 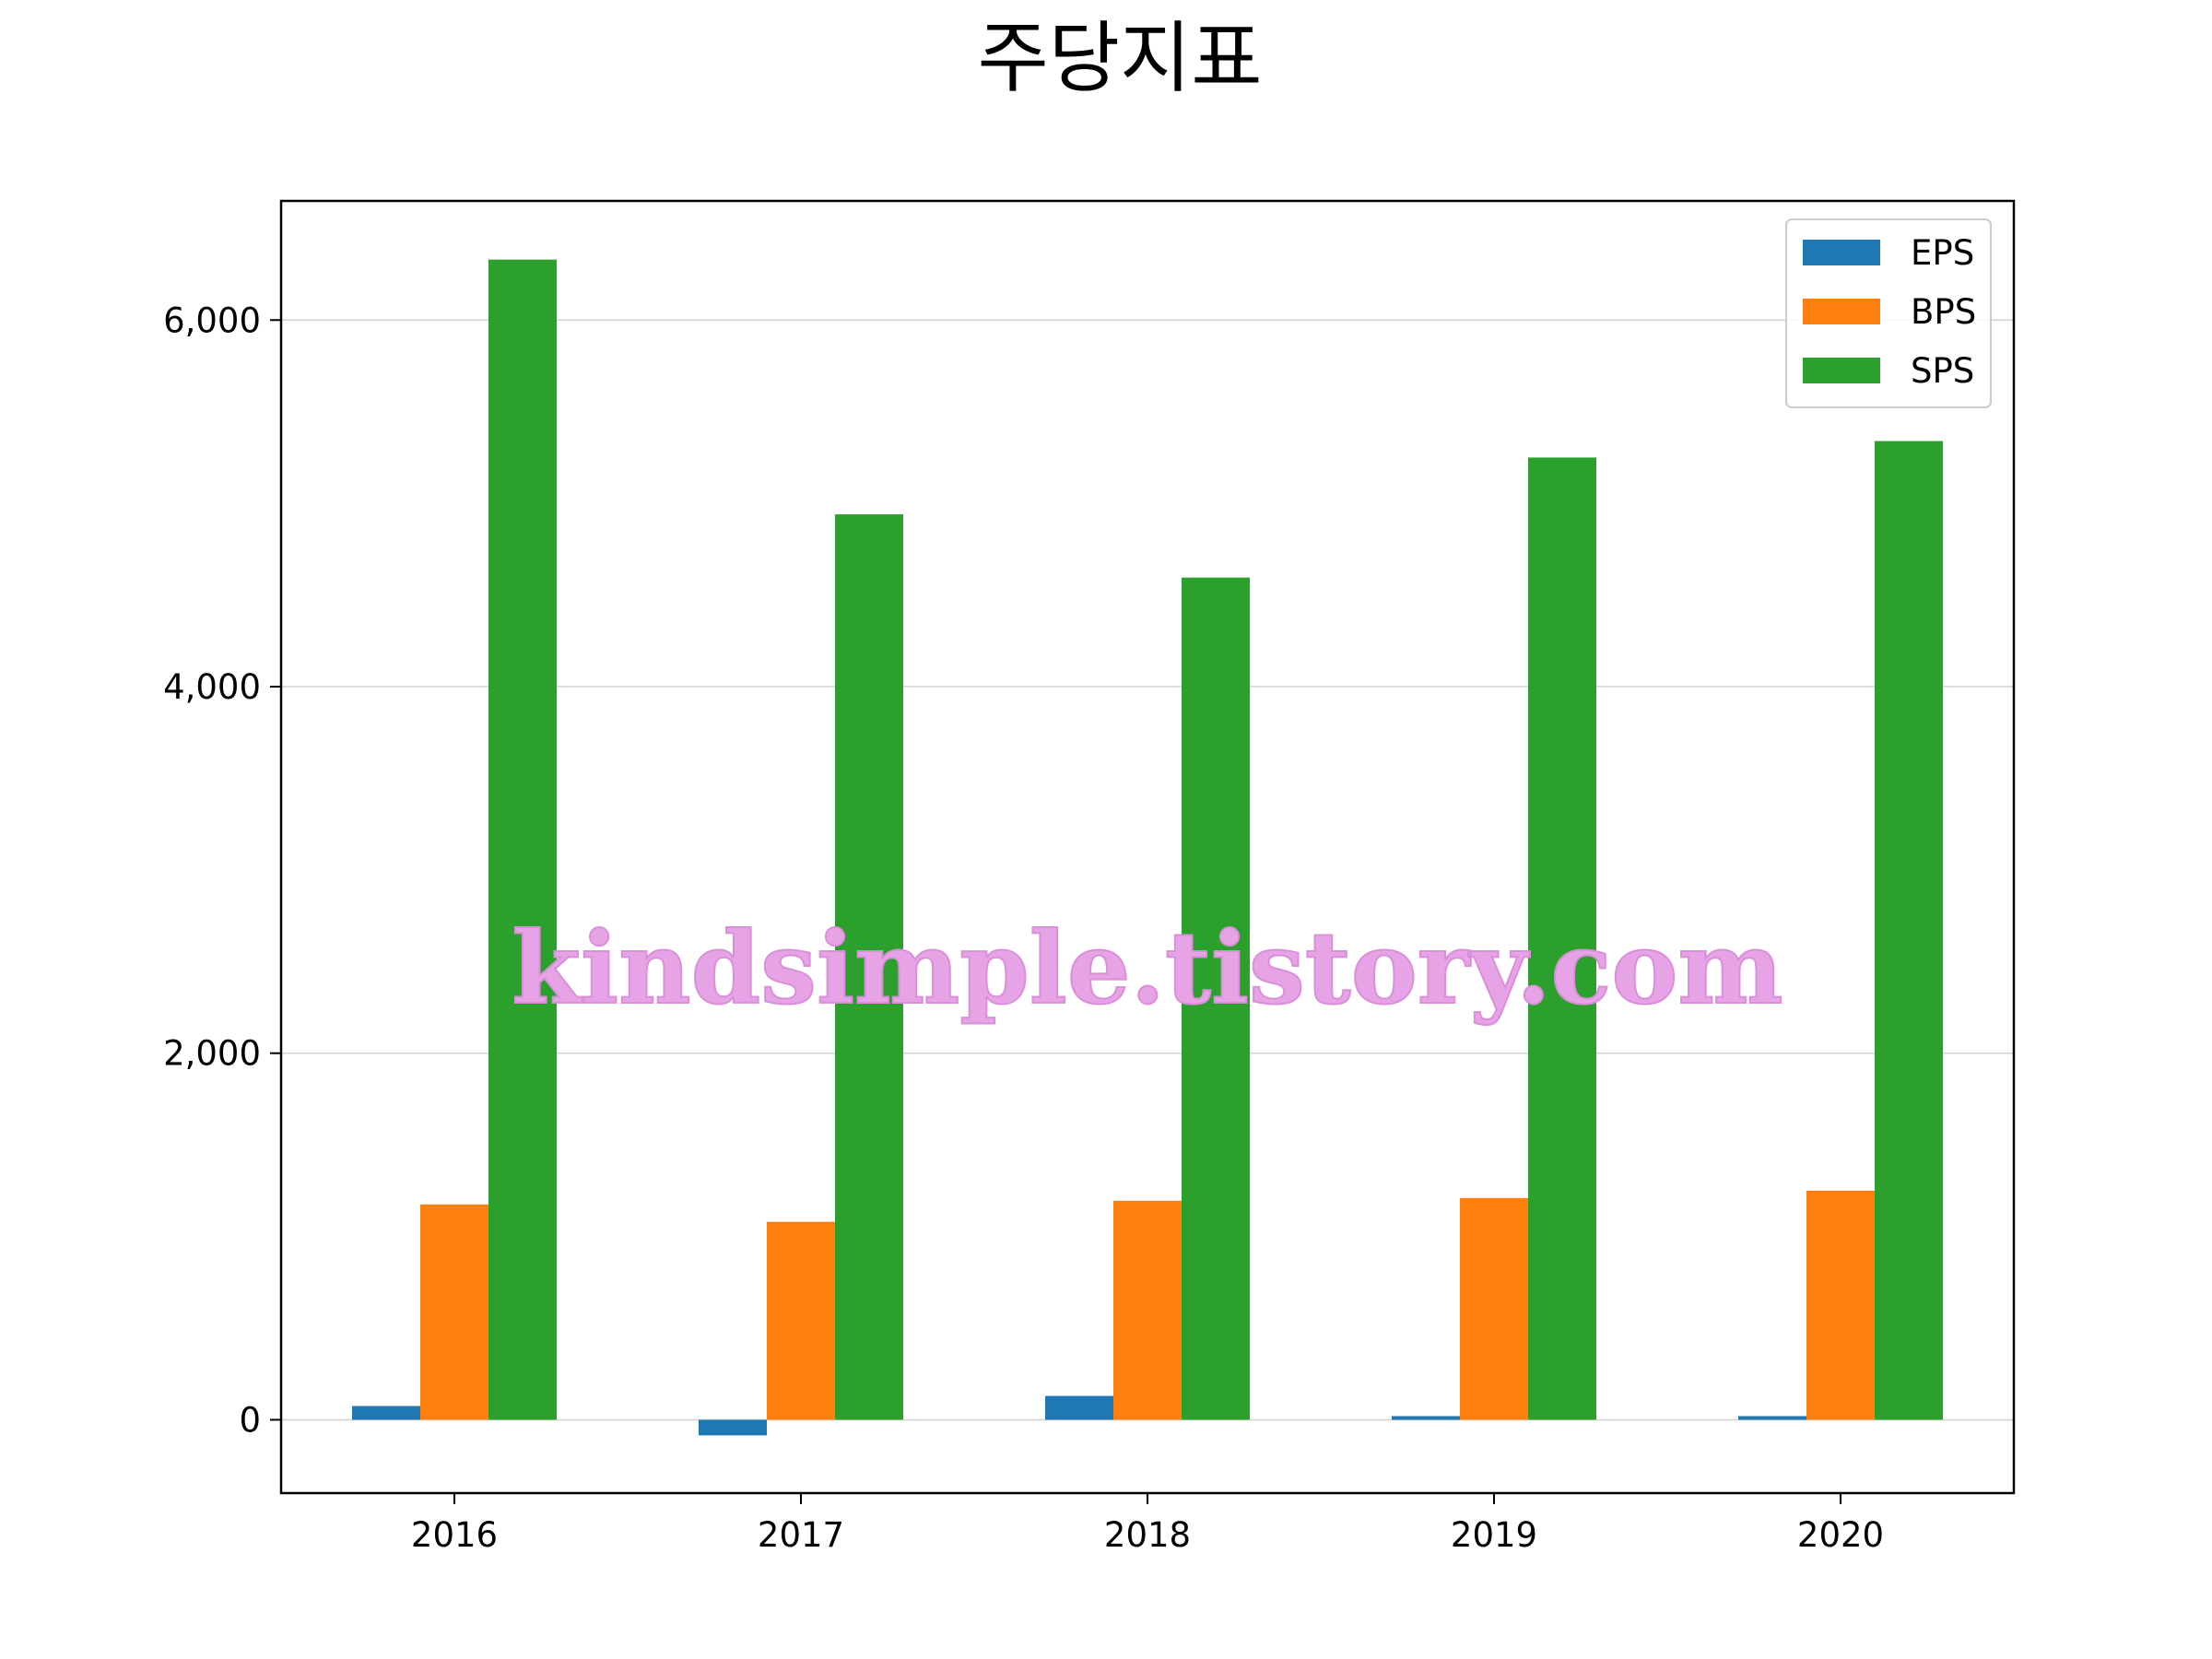 I want to click on legend-label-eps: EPS, so click(x=1942, y=253).